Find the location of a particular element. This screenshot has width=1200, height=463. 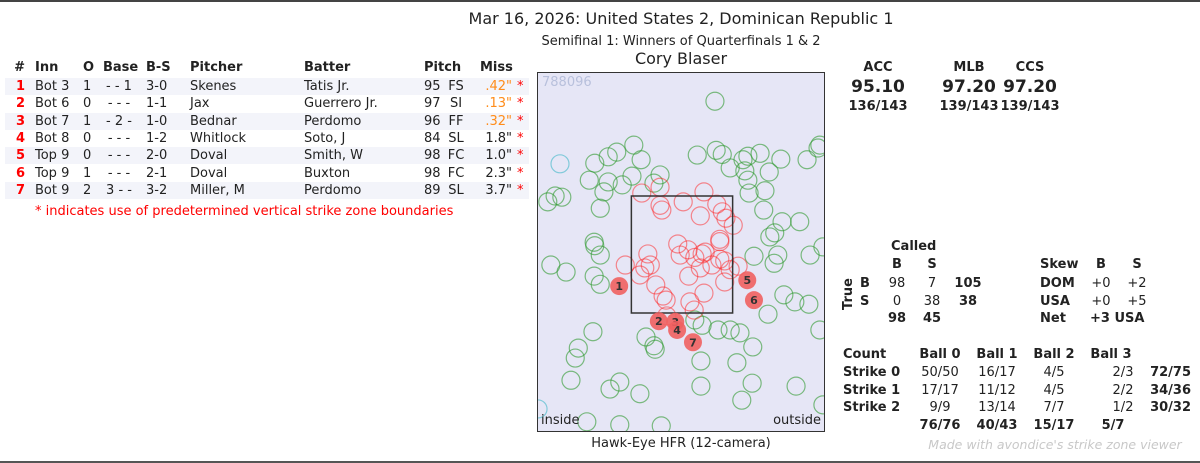

batter: Smith, W is located at coordinates (333, 156).